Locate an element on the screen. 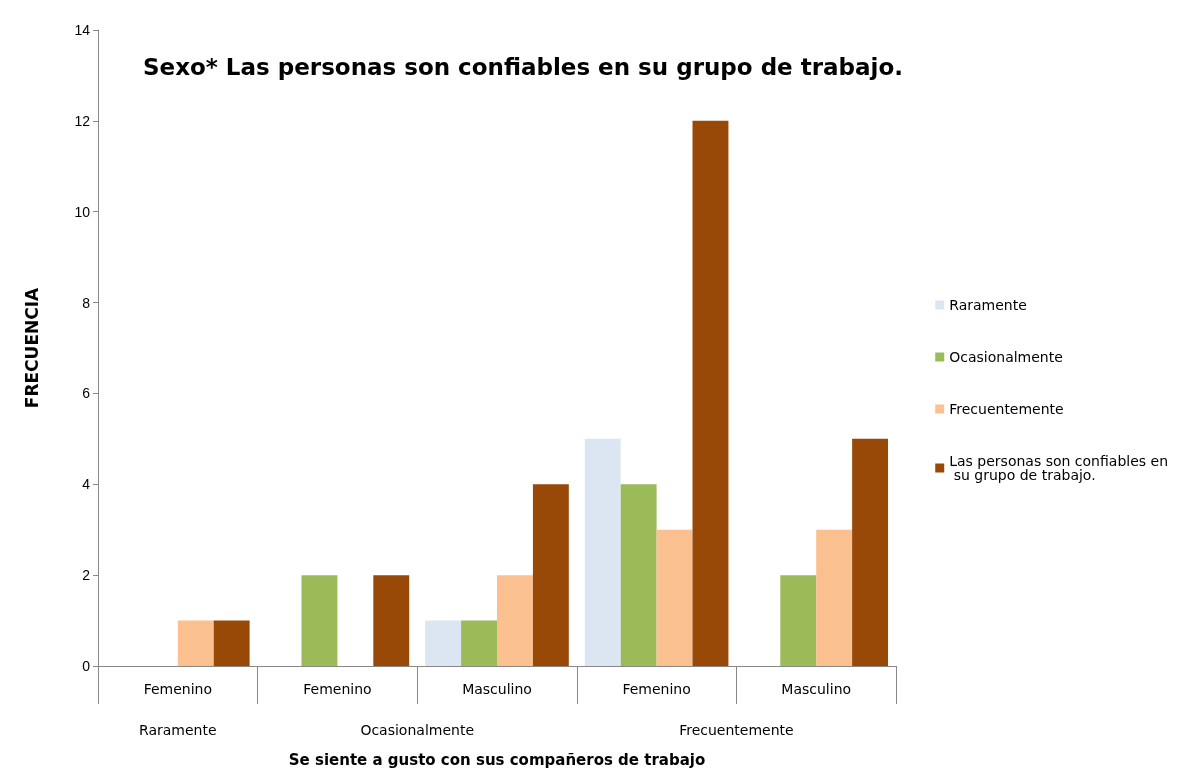  y-tick-label: 8 is located at coordinates (86, 302).